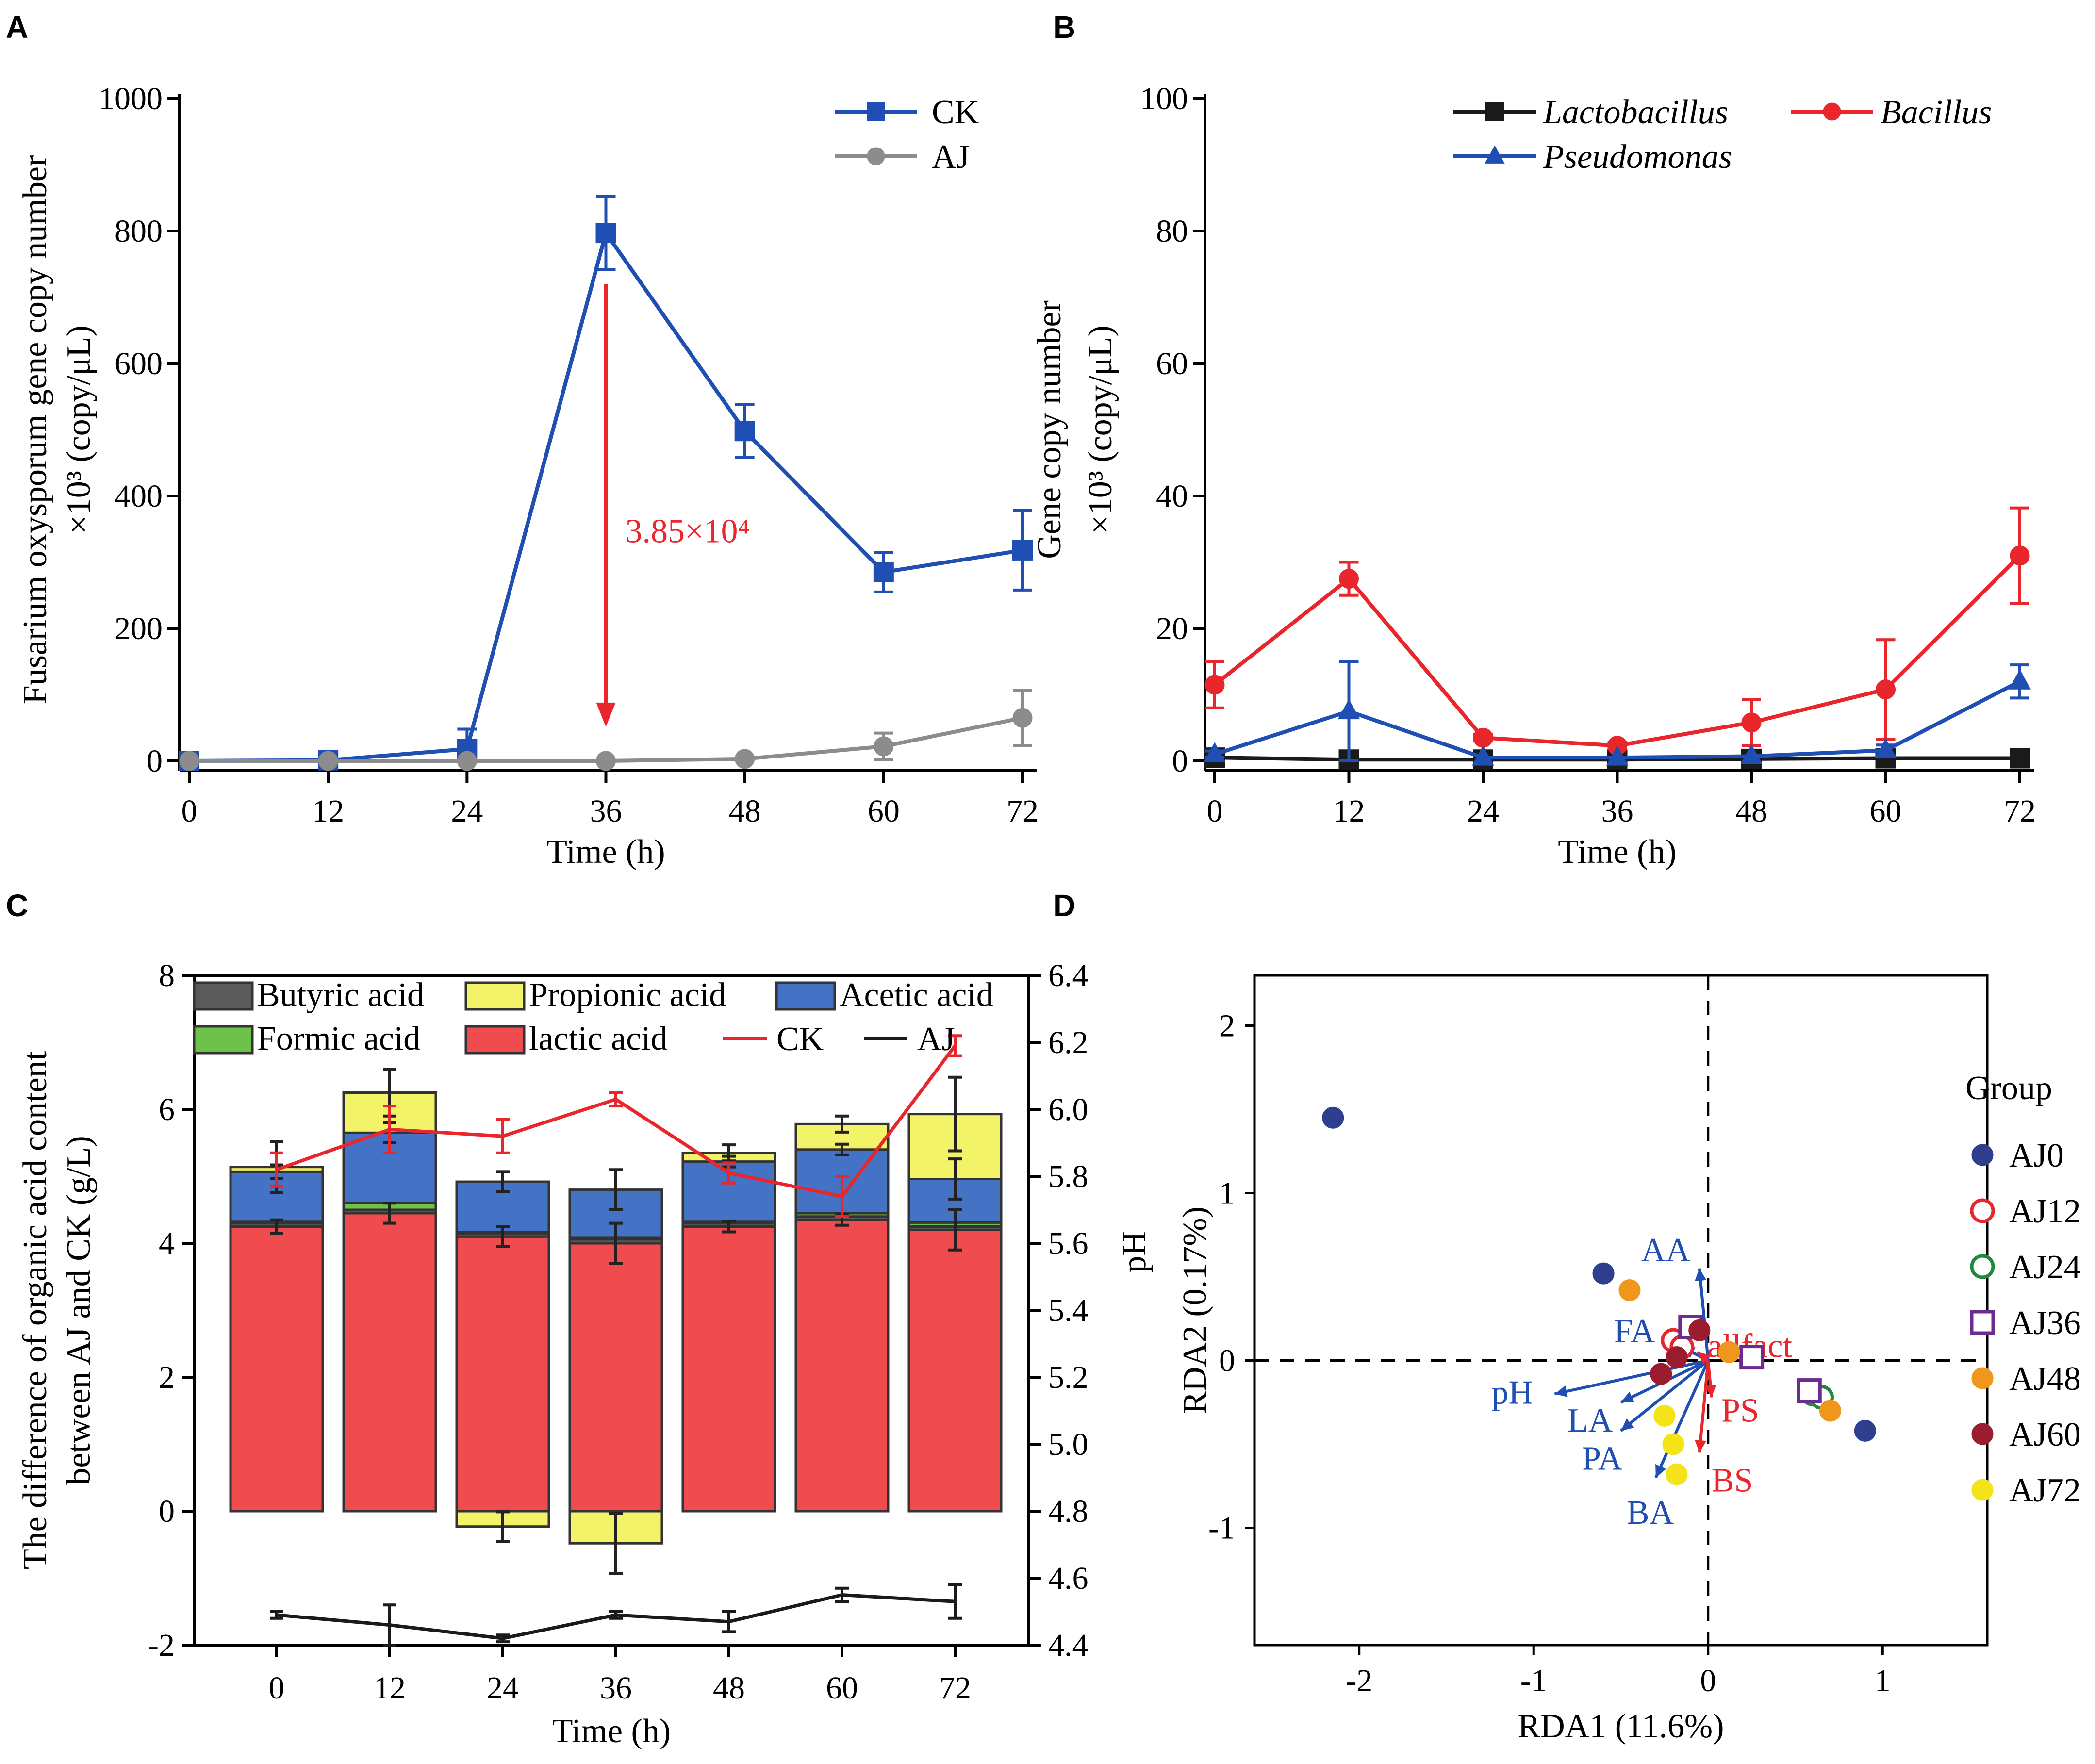  What do you see at coordinates (1172, 363) in the screenshot?
I see `y-tick-label: 60` at bounding box center [1172, 363].